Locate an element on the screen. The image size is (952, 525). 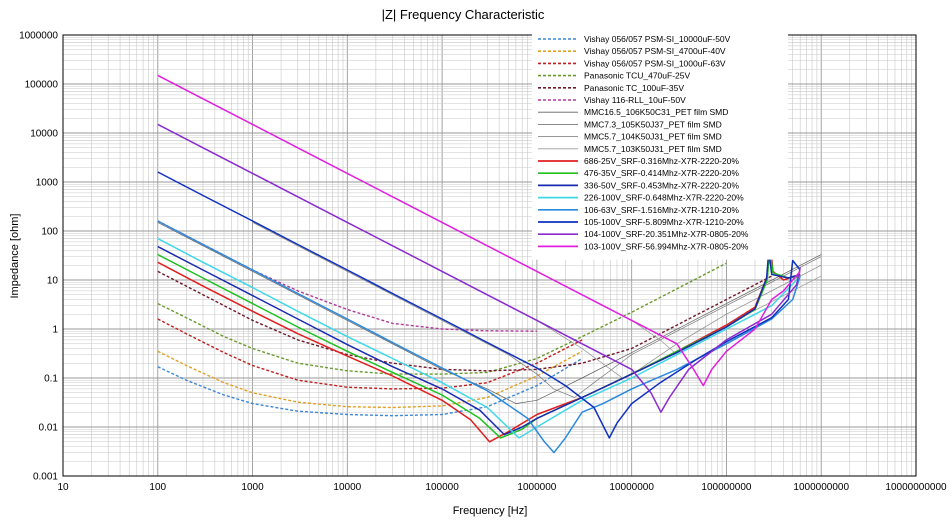
legend-label: 103-100V_SRF-56.994Mhz-X7R-0805-20% is located at coordinates (666, 246).